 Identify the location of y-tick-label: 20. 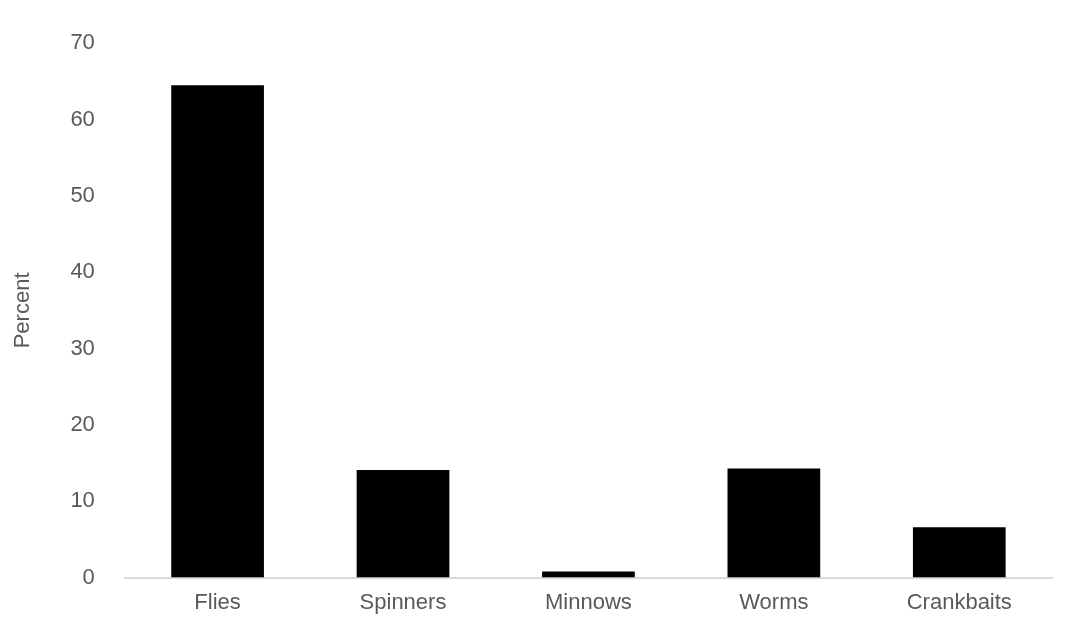
(82, 423).